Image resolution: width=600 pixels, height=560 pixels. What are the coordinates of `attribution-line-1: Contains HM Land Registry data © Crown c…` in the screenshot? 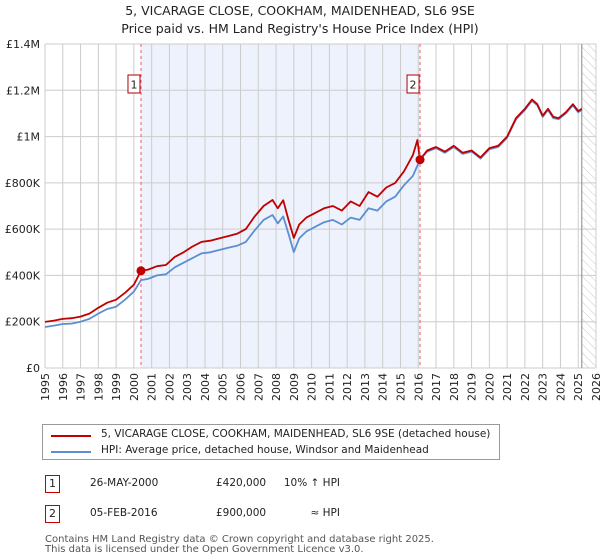 It's located at (239, 539).